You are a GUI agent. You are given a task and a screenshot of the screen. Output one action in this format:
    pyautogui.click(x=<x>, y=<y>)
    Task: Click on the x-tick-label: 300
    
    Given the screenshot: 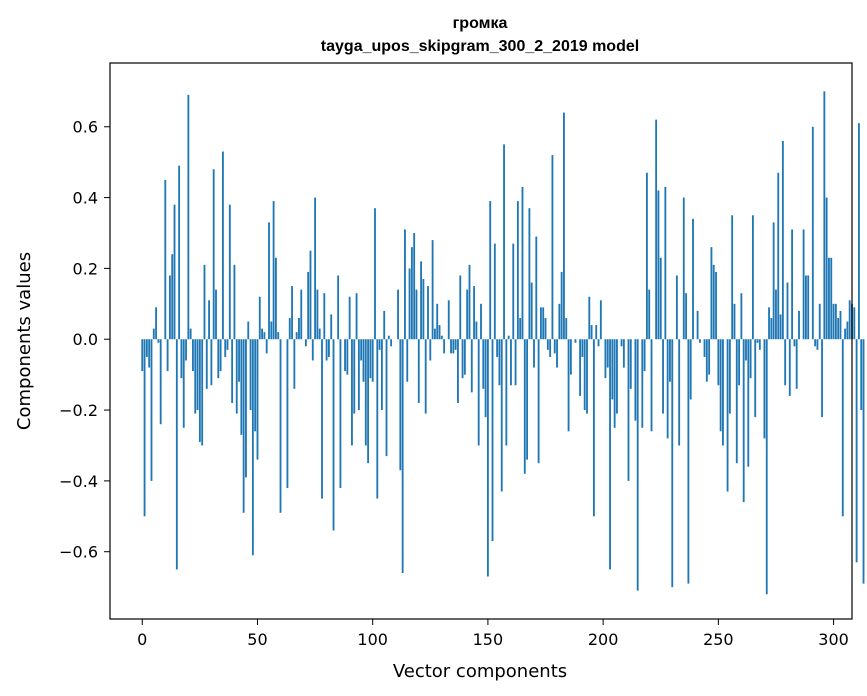 What is the action you would take?
    pyautogui.click(x=833, y=639)
    